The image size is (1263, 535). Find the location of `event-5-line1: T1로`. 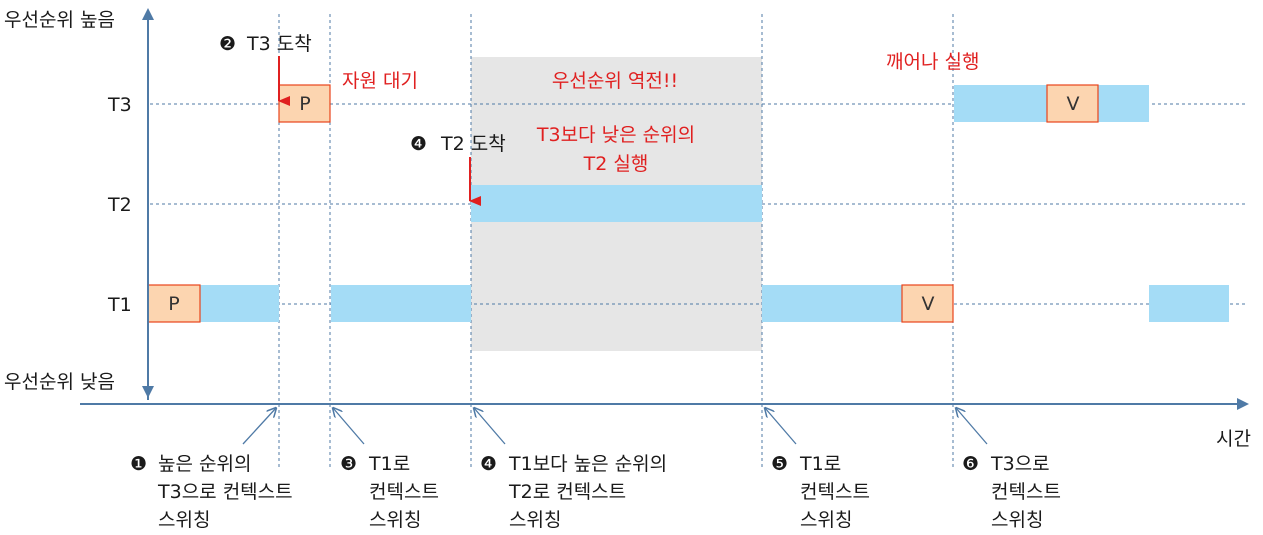

event-5-line1: T1로 is located at coordinates (820, 464).